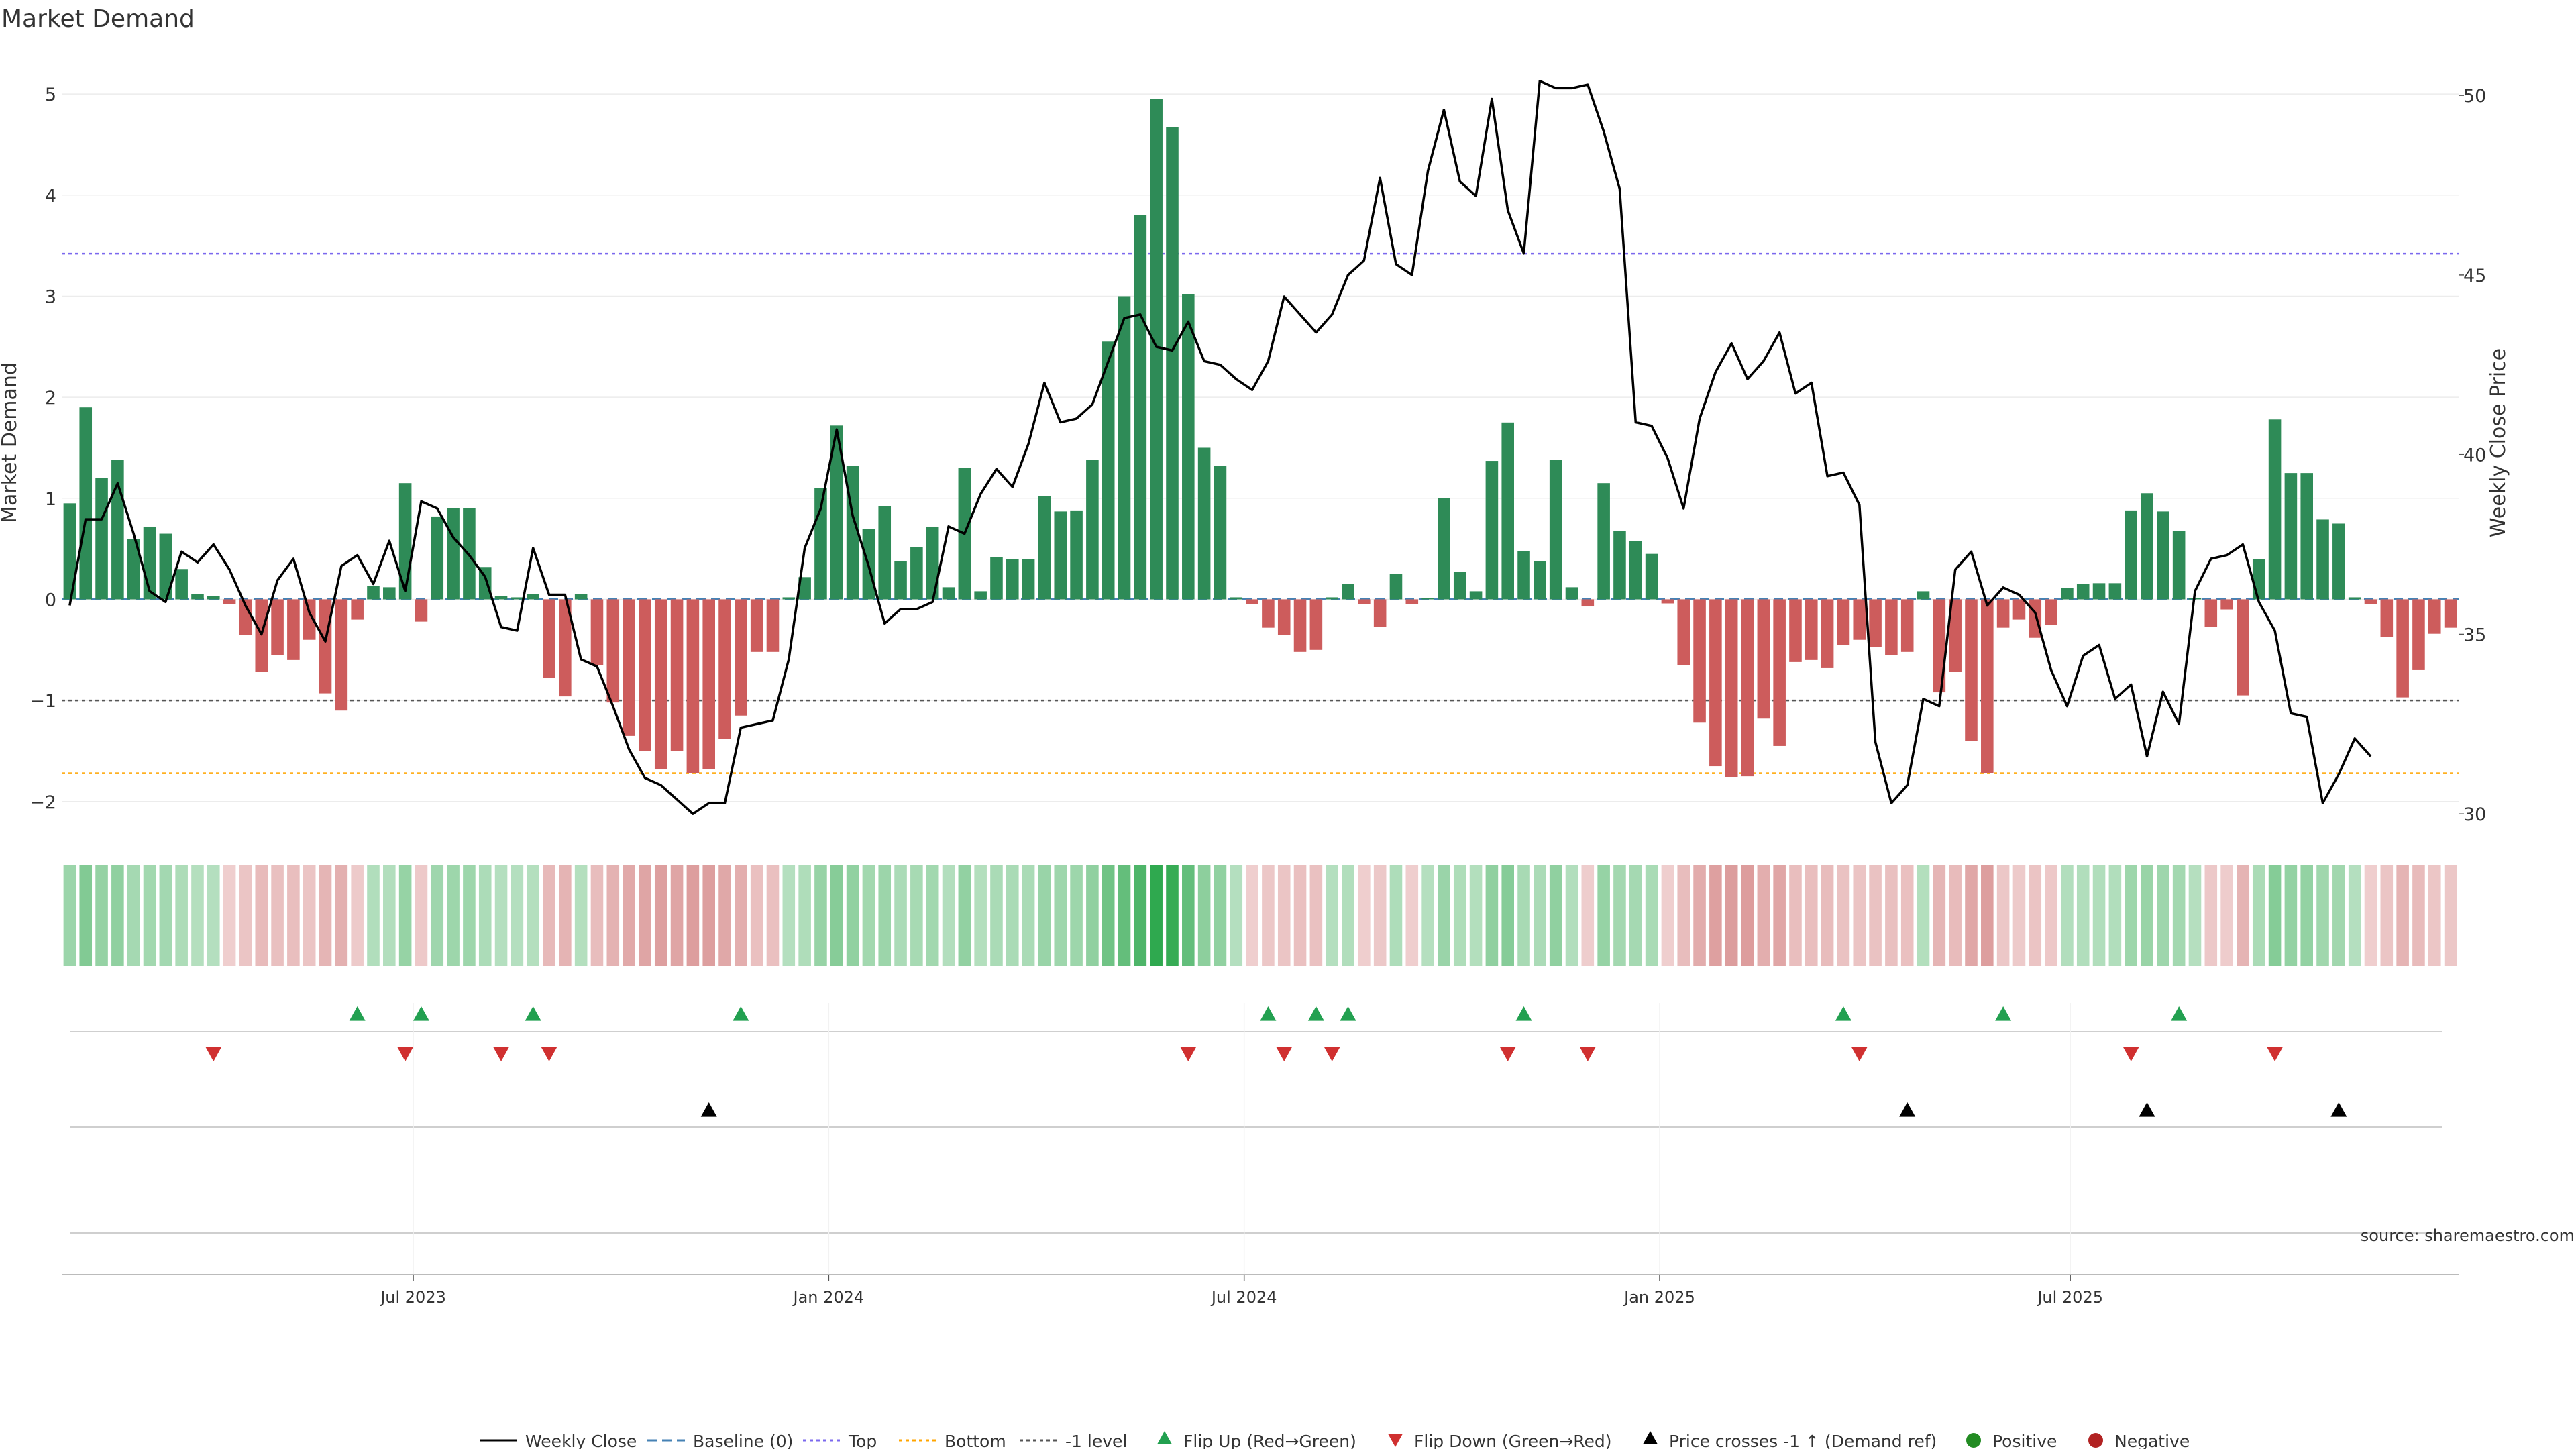  I want to click on left-tick-label: 4, so click(50, 196).